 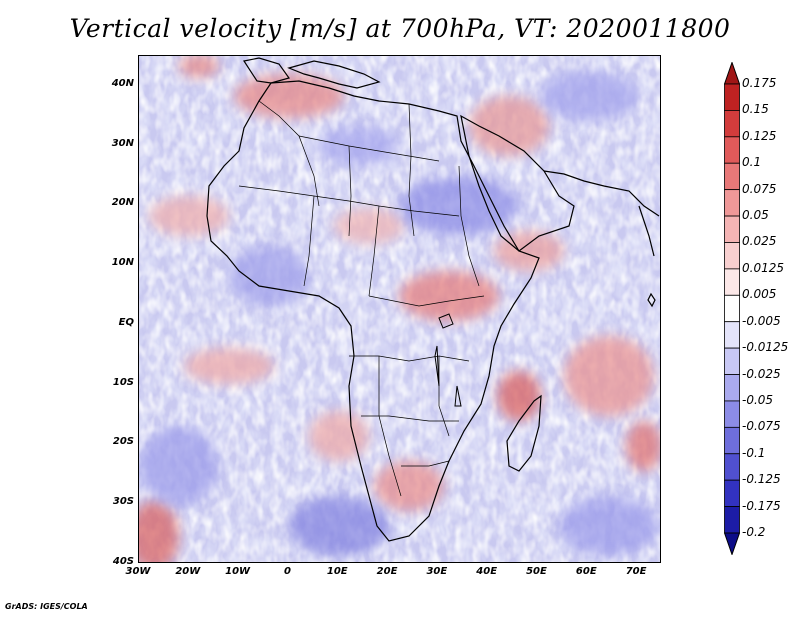 What do you see at coordinates (758, 399) in the screenshot?
I see `colorbar-label: -0.05` at bounding box center [758, 399].